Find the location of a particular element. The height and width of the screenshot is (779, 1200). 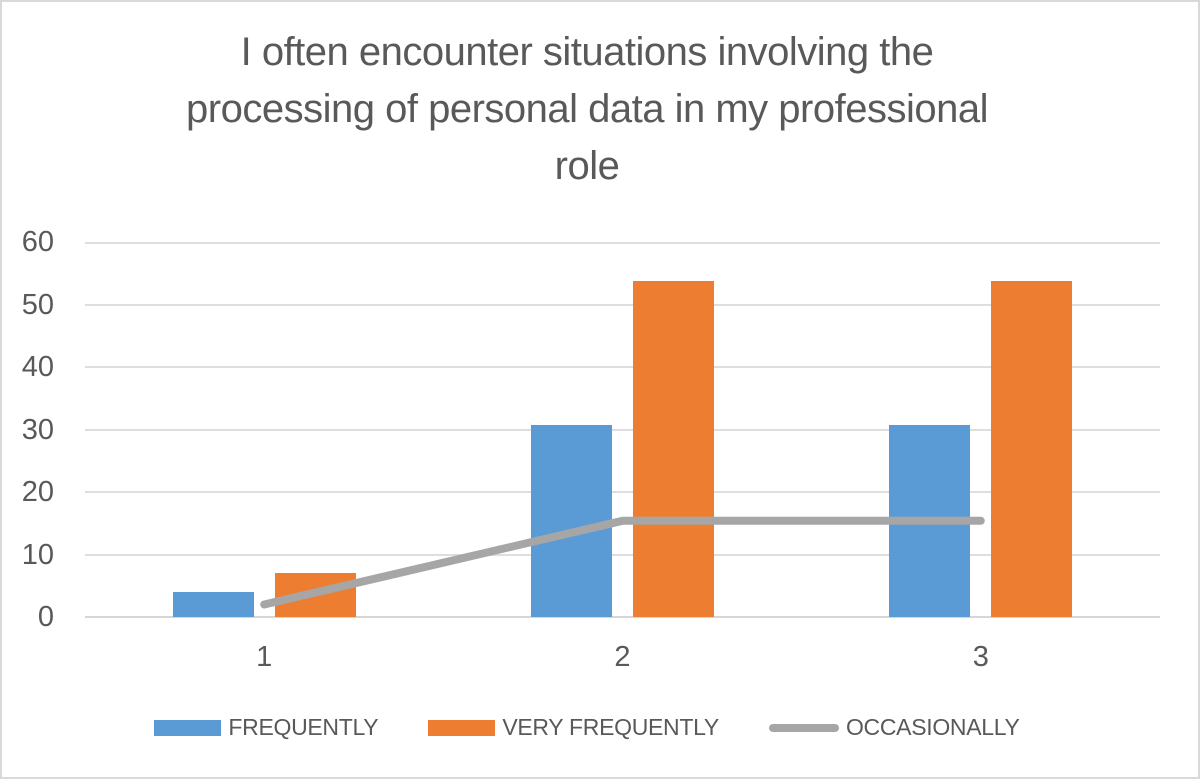

x-axis-label-1: 1 is located at coordinates (264, 657).